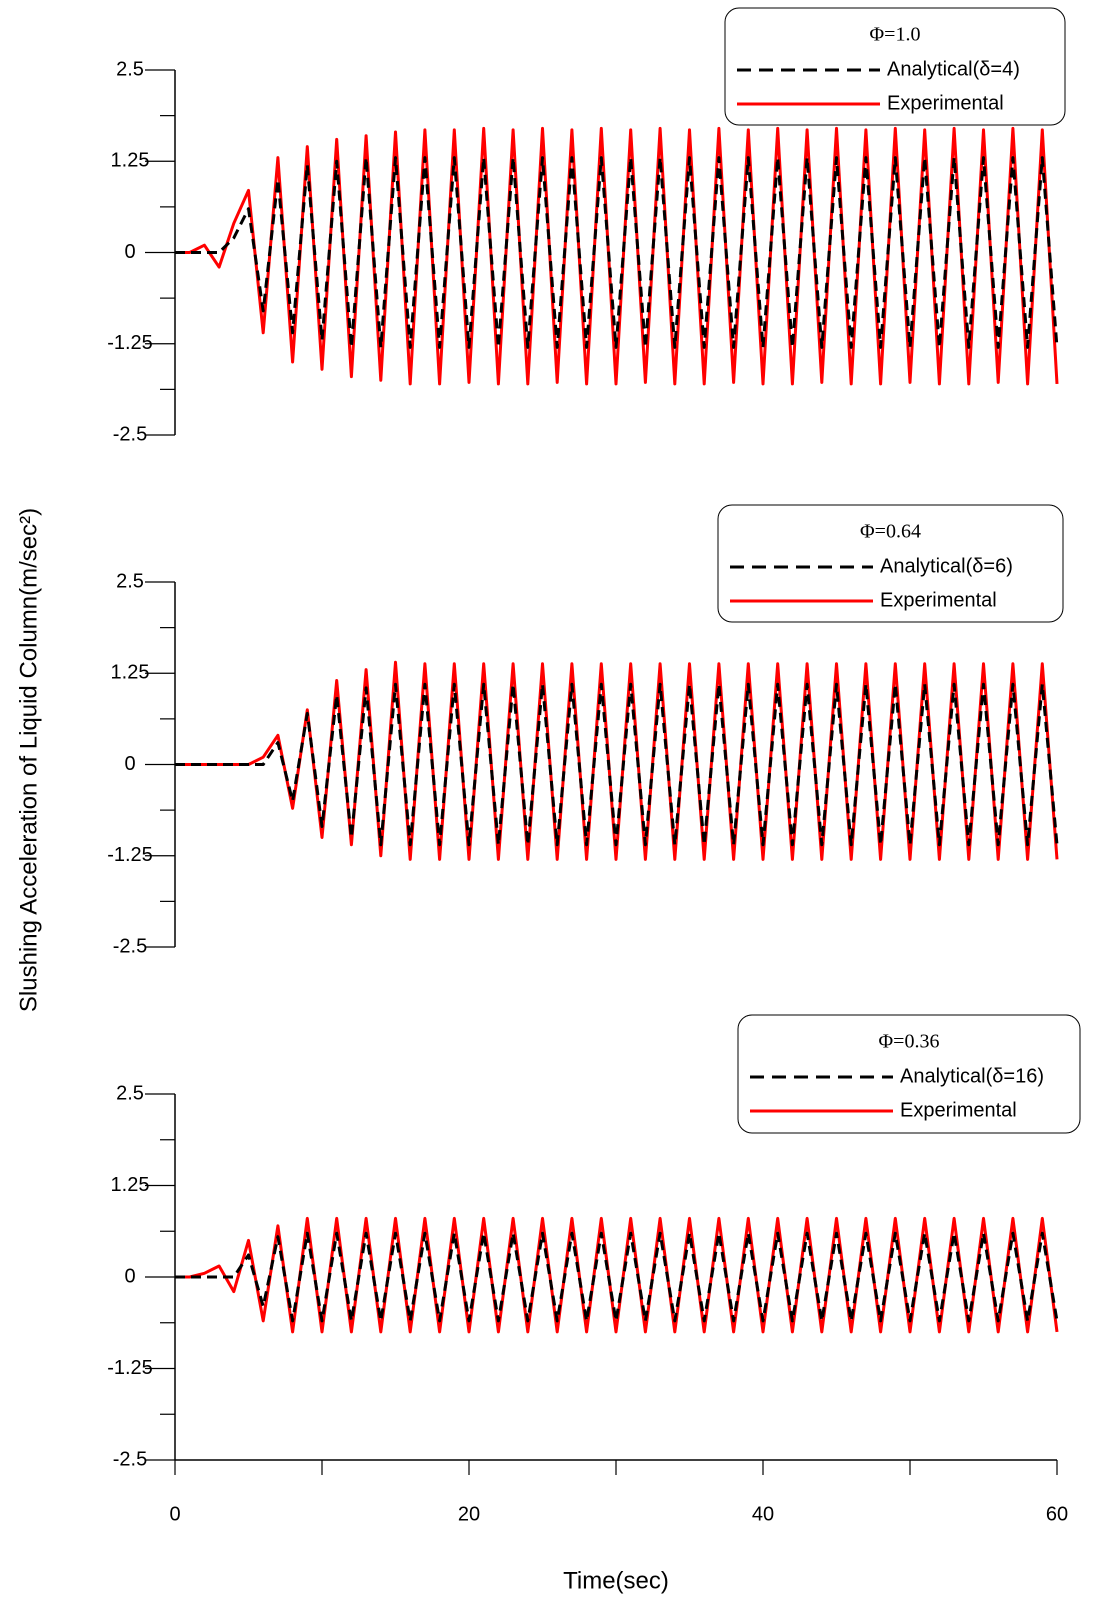  Describe the element at coordinates (953, 69) in the screenshot. I see `legend-label: Analytical(δ=4)` at that location.